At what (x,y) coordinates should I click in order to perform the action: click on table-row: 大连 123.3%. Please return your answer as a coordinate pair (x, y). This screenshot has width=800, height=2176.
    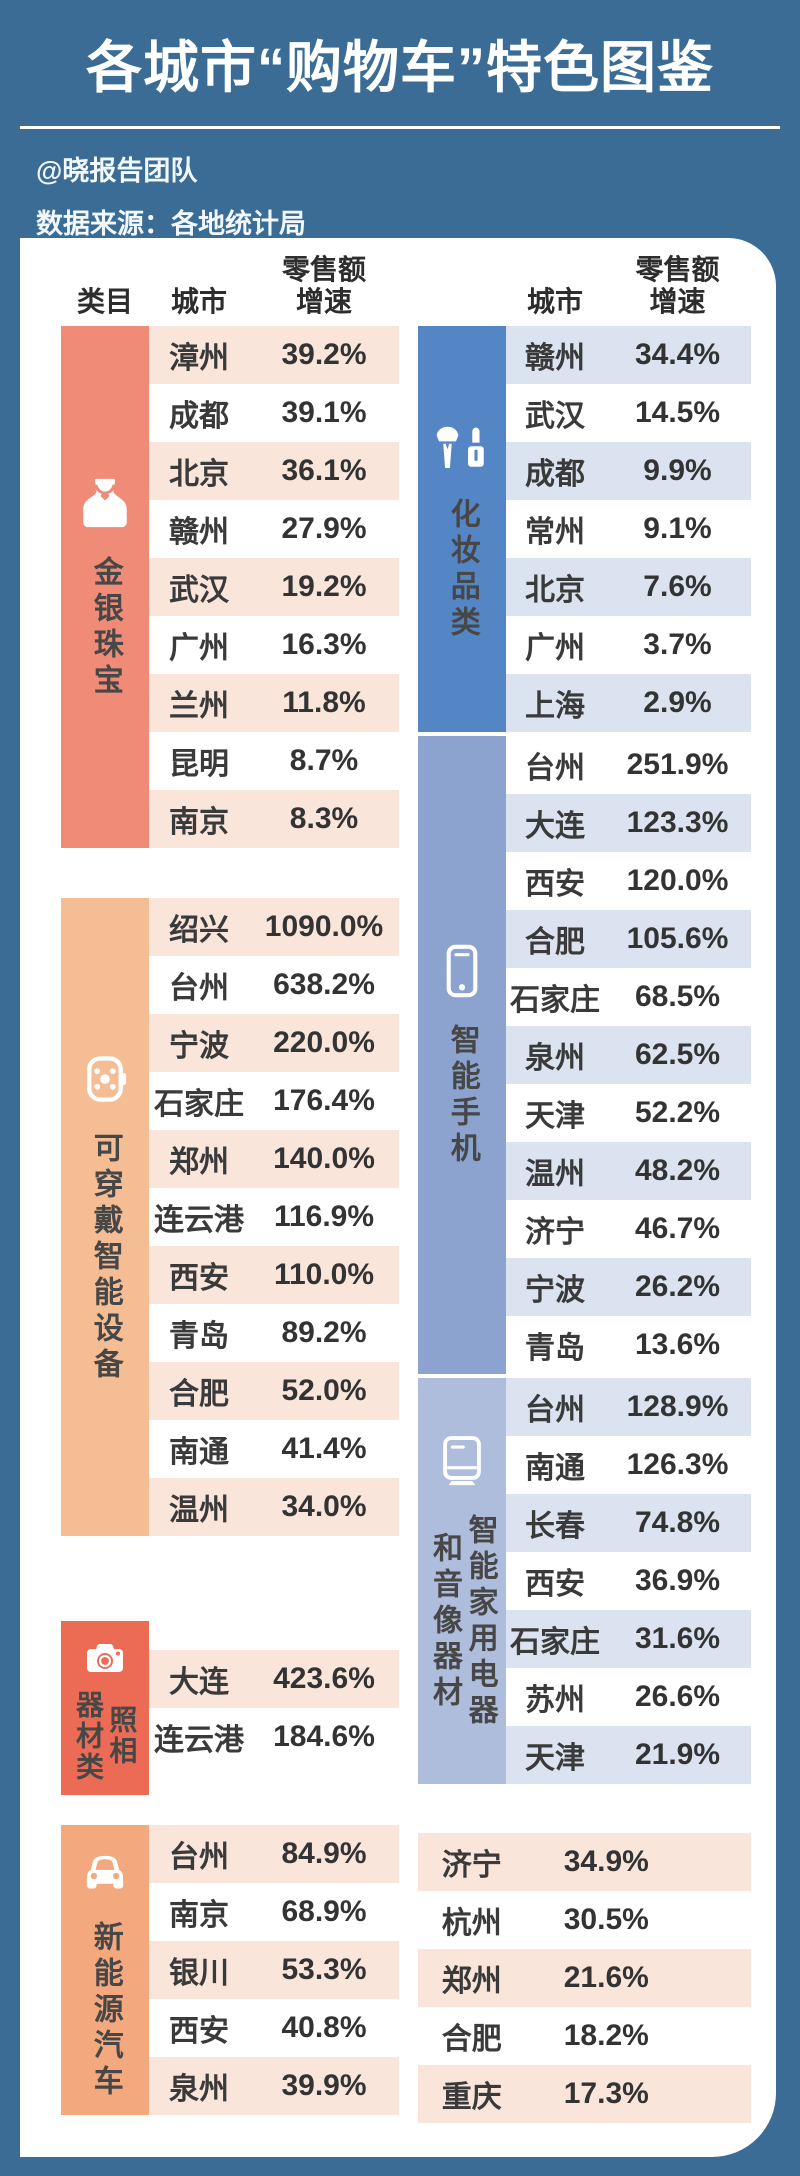
    Looking at the image, I should click on (628, 823).